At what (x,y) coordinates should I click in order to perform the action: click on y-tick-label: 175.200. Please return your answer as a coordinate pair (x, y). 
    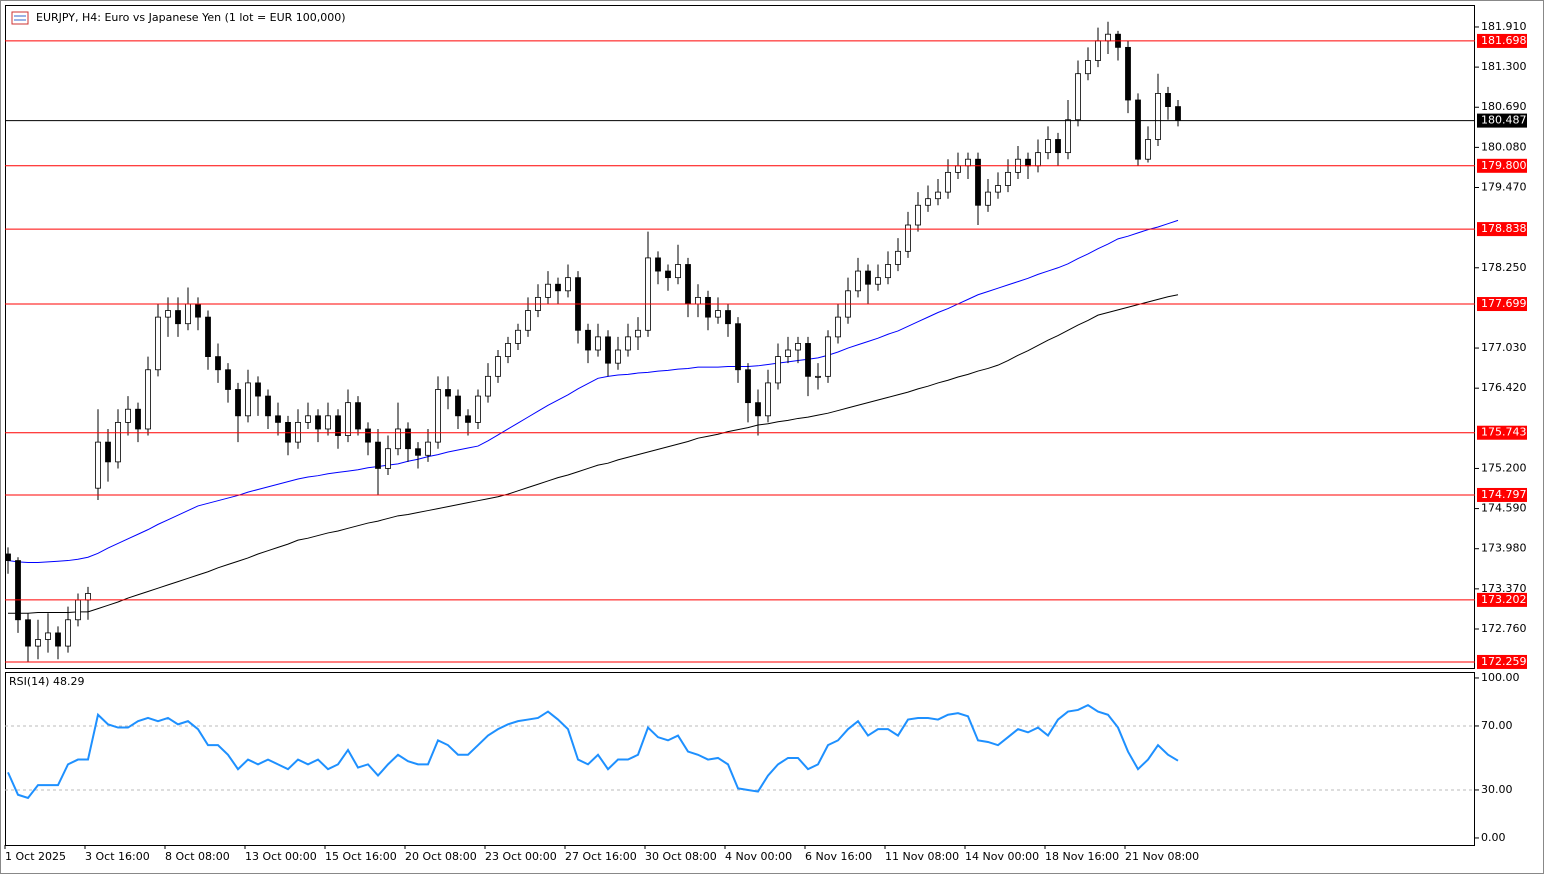
    Looking at the image, I should click on (1504, 467).